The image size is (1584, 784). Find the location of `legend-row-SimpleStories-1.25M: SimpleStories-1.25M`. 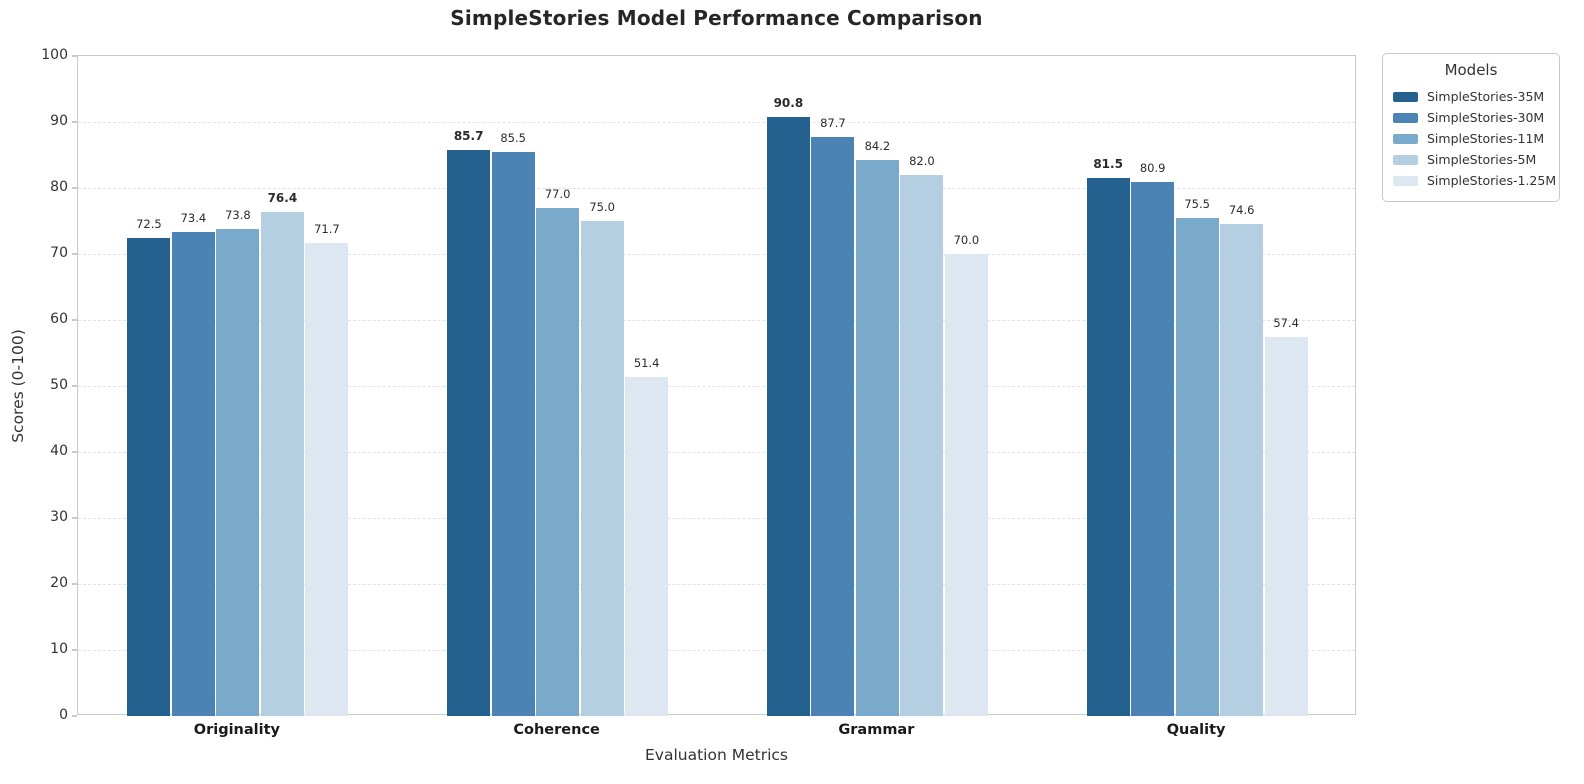

legend-row-SimpleStories-1.25M: SimpleStories-1.25M is located at coordinates (1474, 180).